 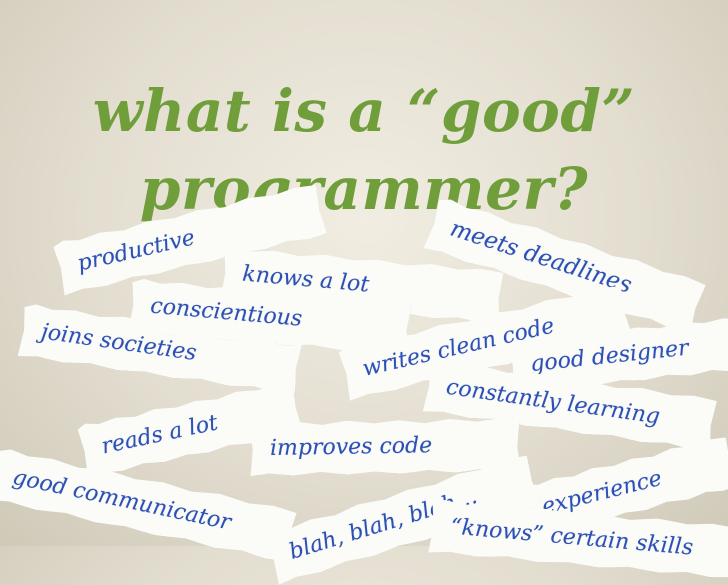 I want to click on title-line-2: programmer?, so click(x=364, y=189).